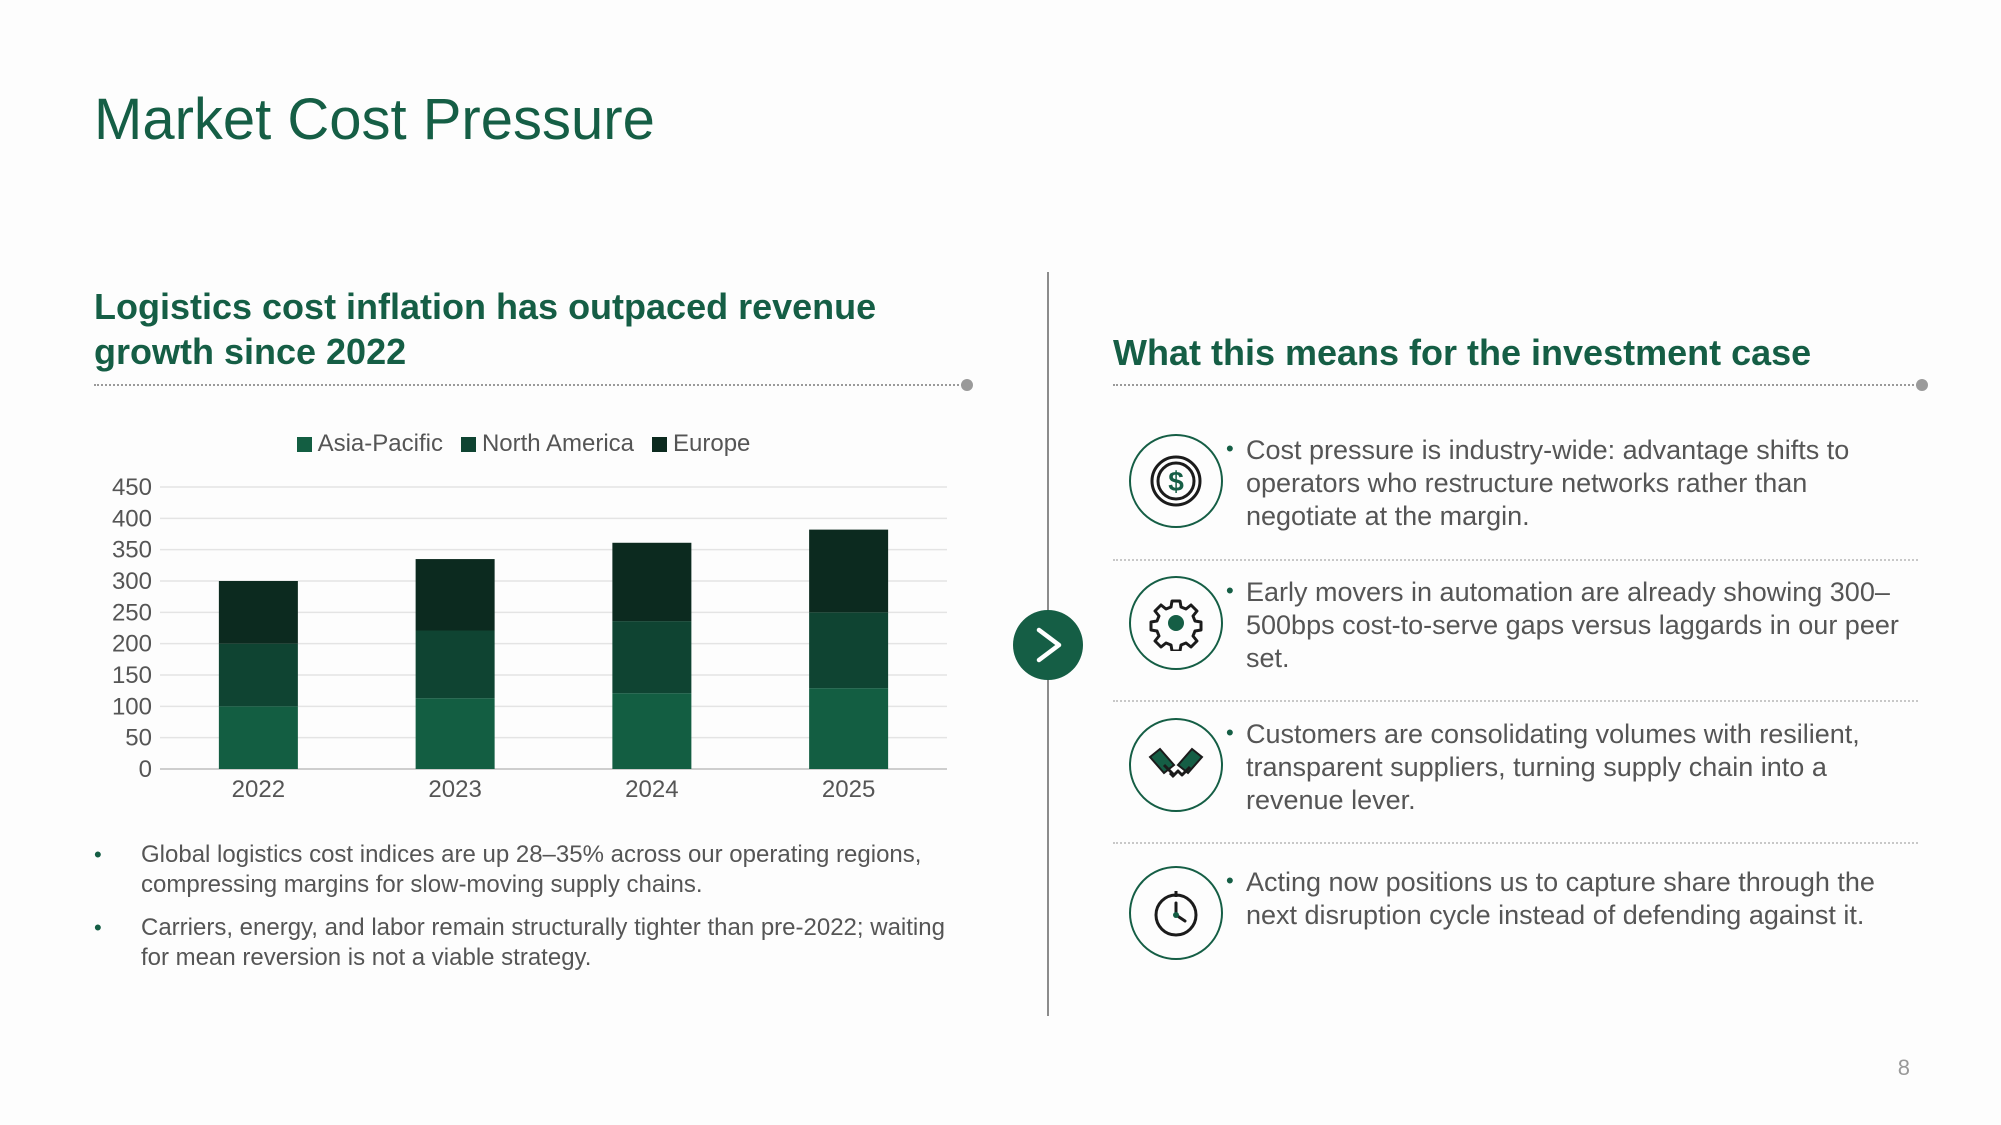 This screenshot has width=2001, height=1125. What do you see at coordinates (132, 706) in the screenshot?
I see `y-tick-label: 100` at bounding box center [132, 706].